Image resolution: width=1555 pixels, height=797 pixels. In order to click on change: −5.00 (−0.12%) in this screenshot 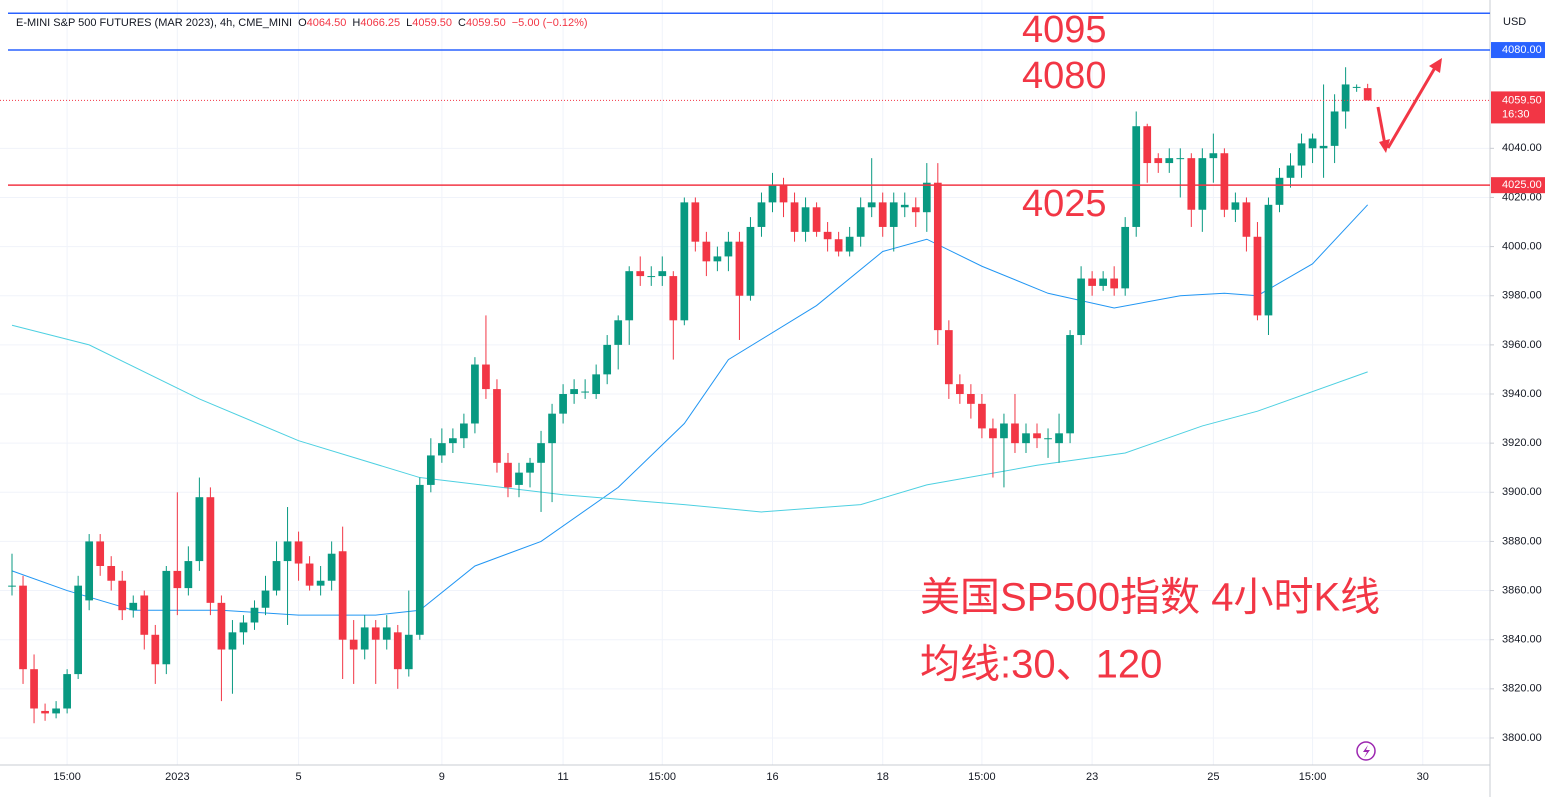, I will do `click(550, 23)`.